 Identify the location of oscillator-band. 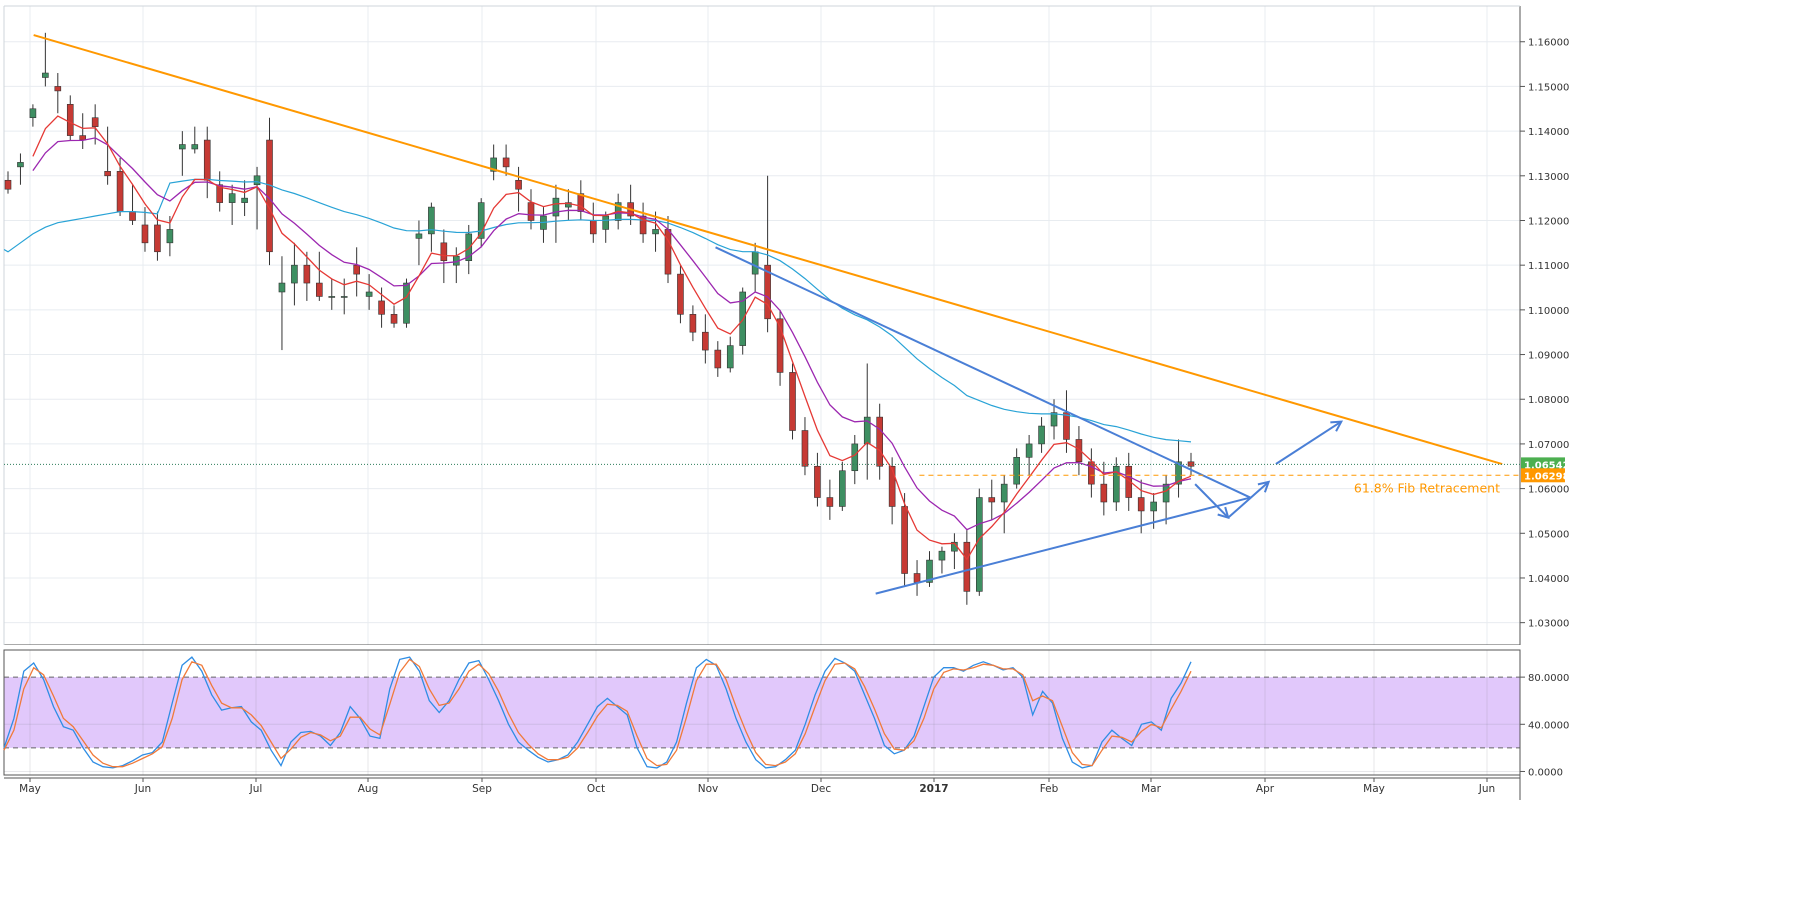
(762, 712).